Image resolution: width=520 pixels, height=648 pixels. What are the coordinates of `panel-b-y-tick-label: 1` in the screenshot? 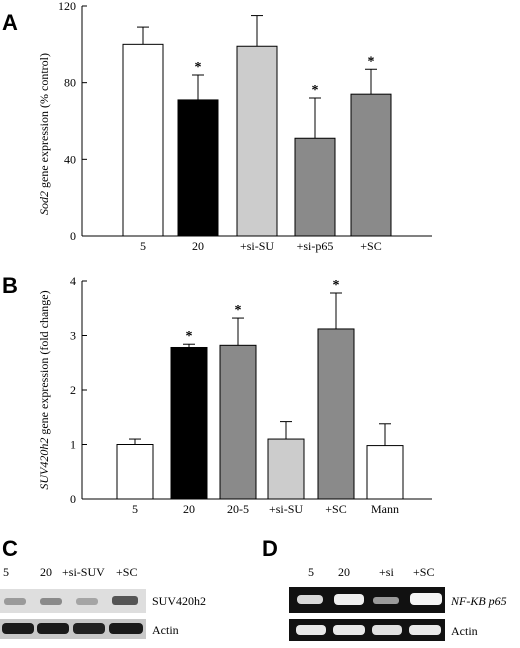 It's located at (73, 445).